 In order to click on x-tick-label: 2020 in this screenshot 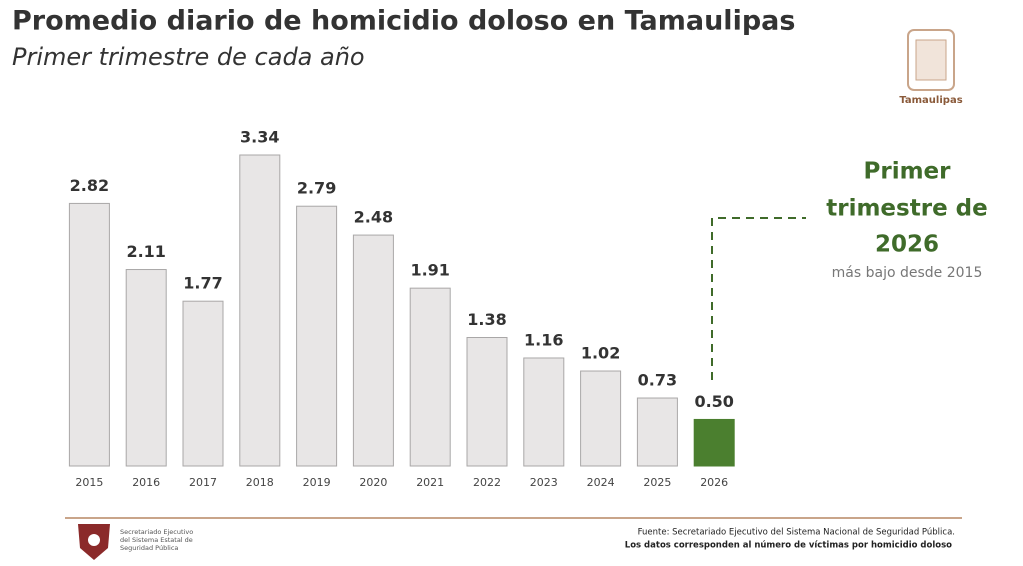, I will do `click(373, 482)`.